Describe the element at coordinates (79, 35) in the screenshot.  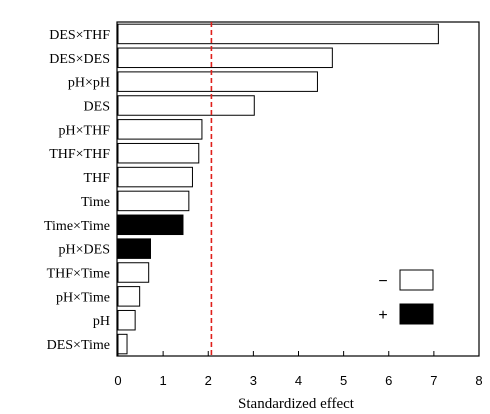
I see `category-label: DES×THF` at that location.